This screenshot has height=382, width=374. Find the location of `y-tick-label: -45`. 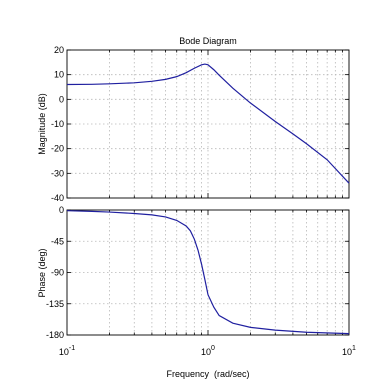

y-tick-label: -45 is located at coordinates (57, 241).